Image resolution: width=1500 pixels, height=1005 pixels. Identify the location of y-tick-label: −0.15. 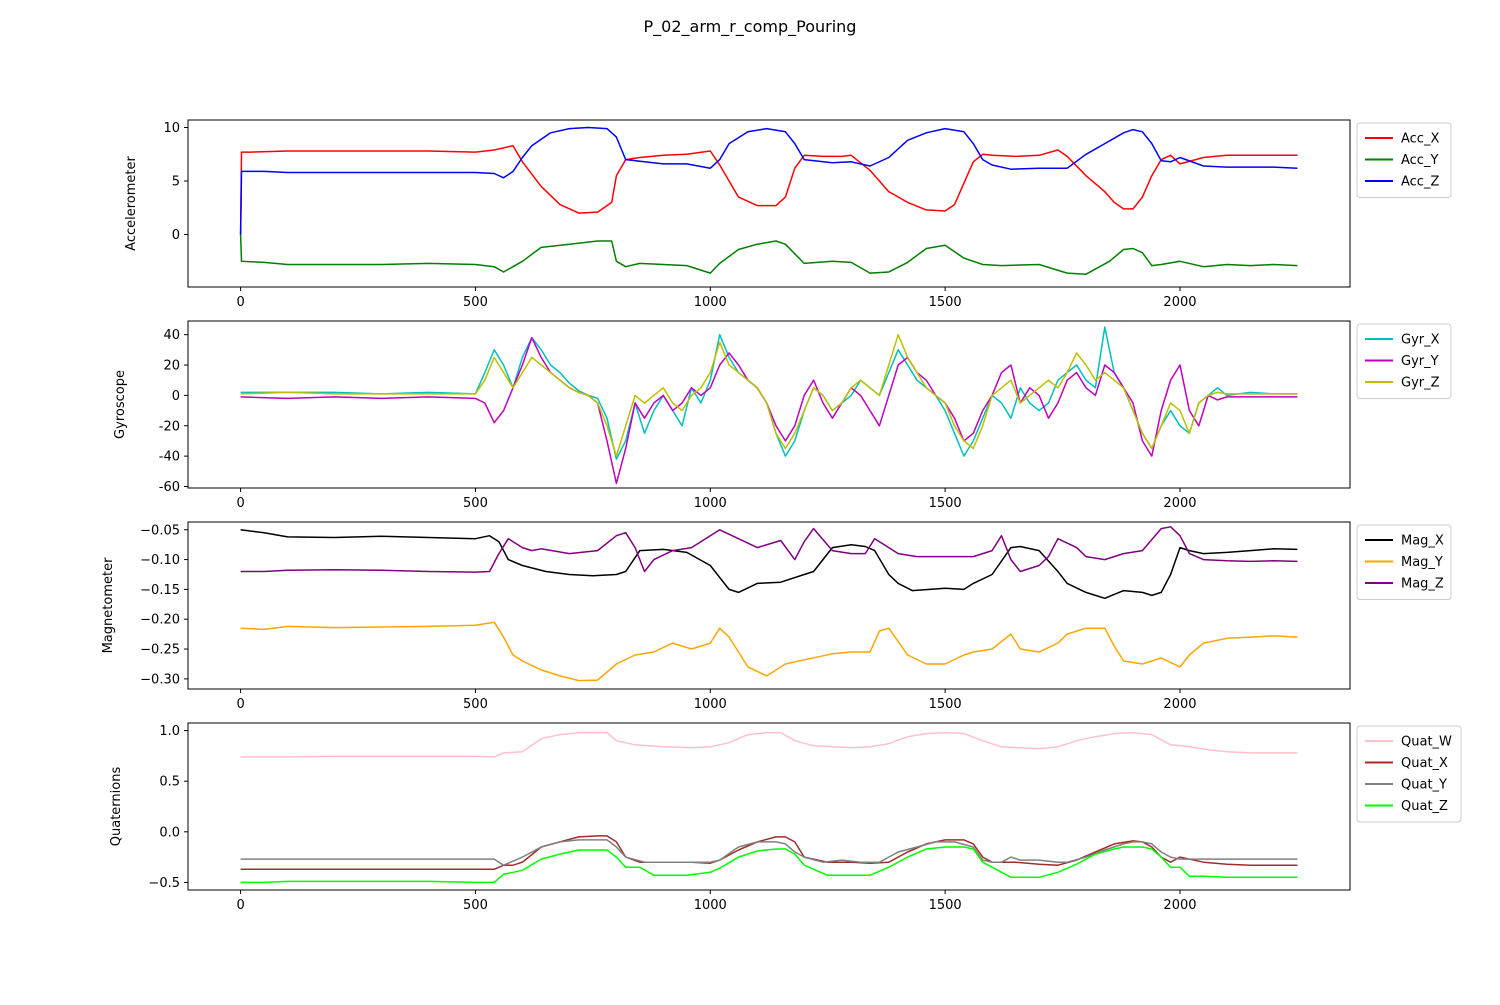
(160, 590).